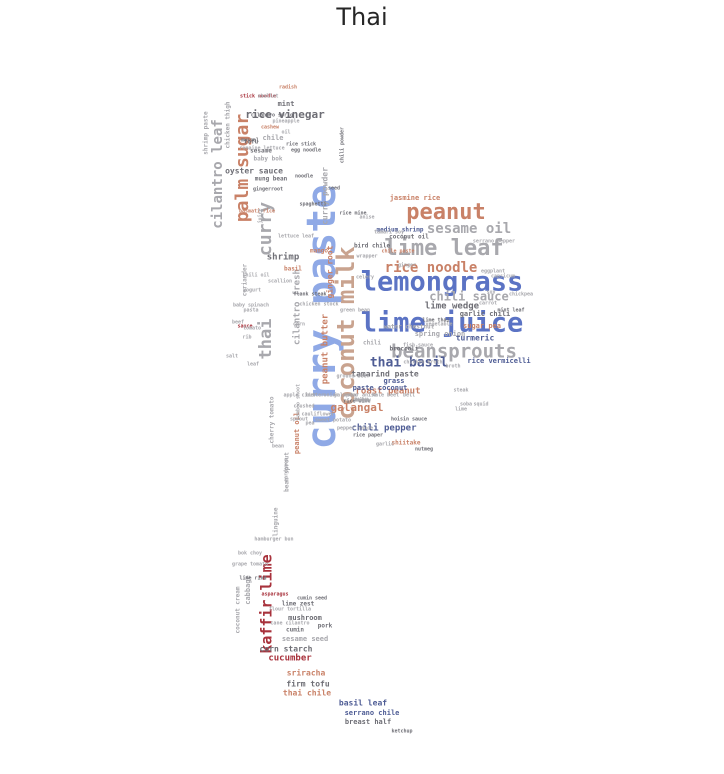 The image size is (724, 774). What do you see at coordinates (268, 159) in the screenshot?
I see `cloud-word: baby bok` at bounding box center [268, 159].